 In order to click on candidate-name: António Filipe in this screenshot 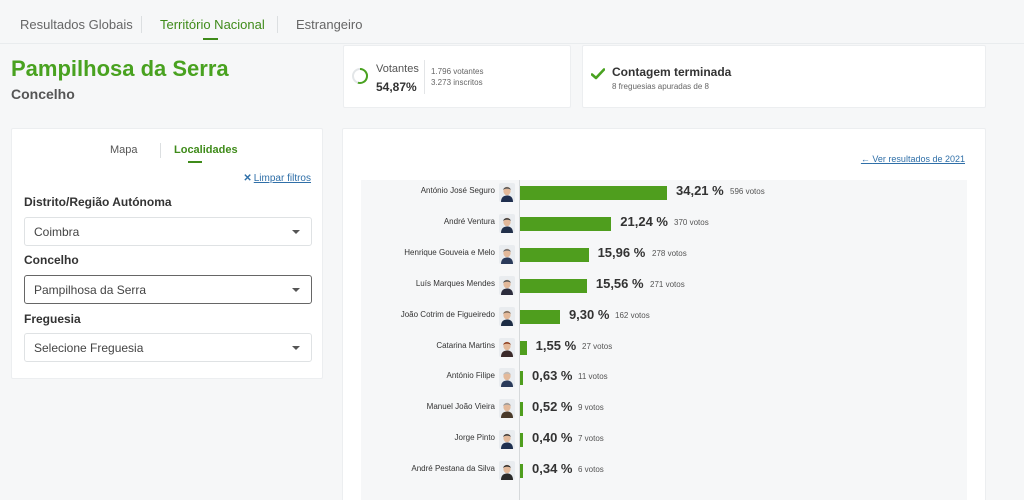, I will do `click(470, 376)`.